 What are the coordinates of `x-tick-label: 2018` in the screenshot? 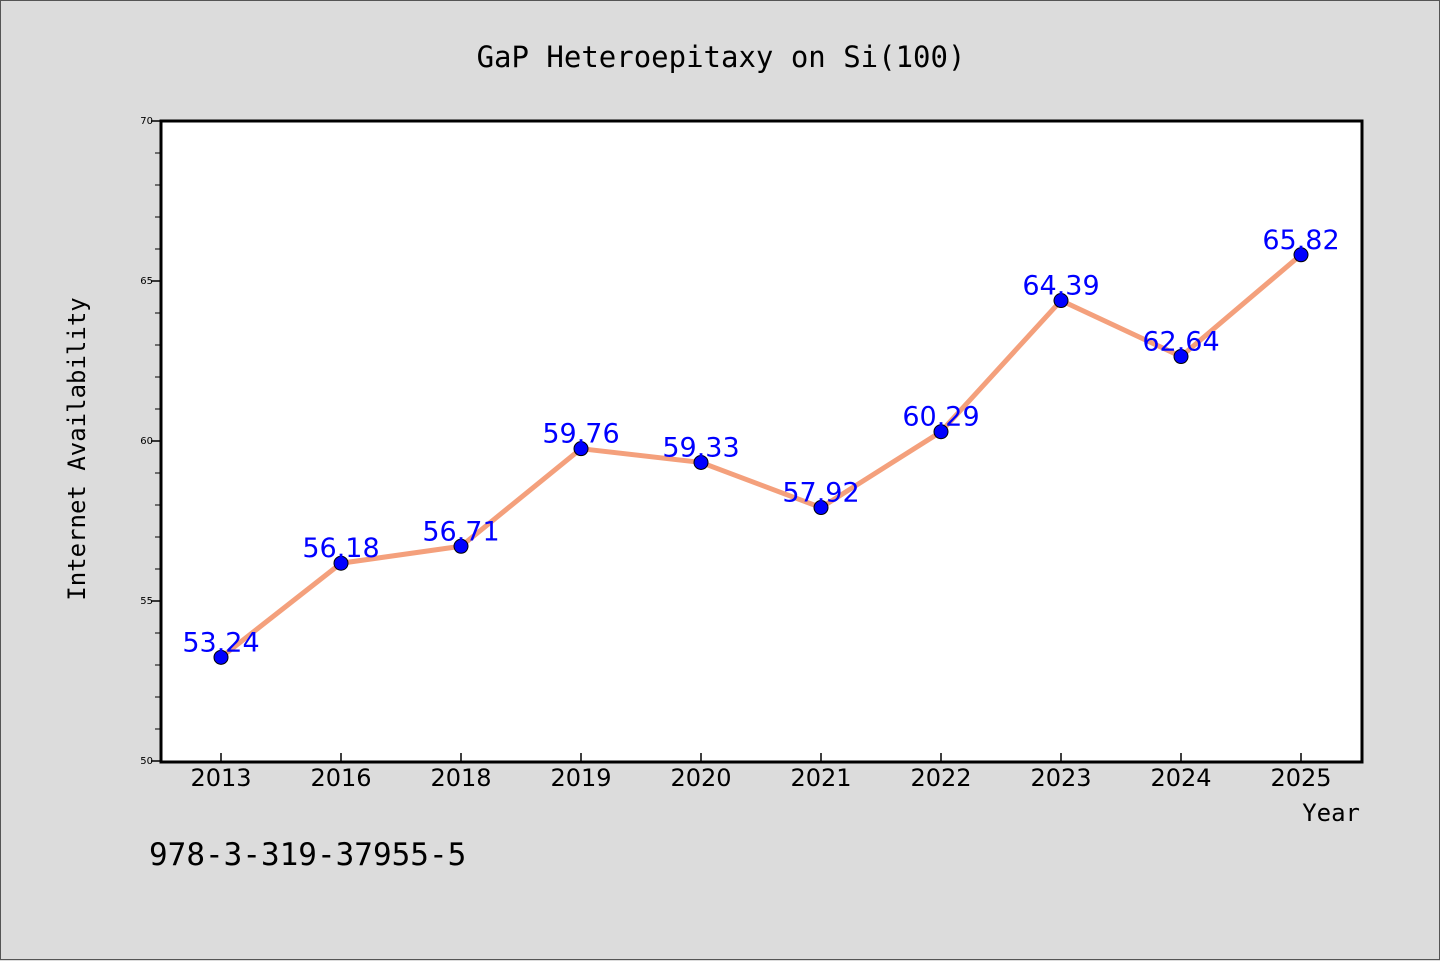 It's located at (460, 778).